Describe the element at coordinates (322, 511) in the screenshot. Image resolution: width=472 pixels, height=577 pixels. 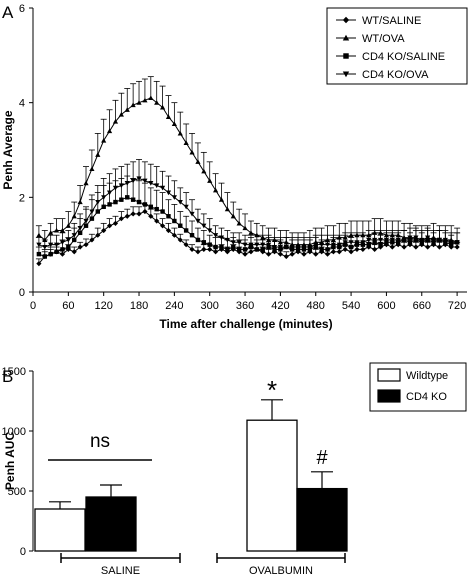
I see `bar-ovalbumin-cd4-ko` at that location.